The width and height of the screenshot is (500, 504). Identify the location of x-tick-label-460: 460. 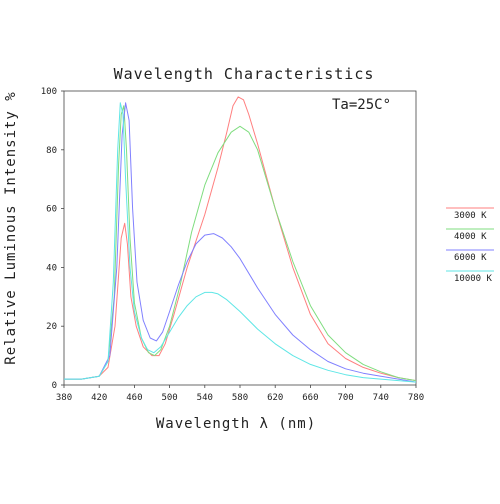
(134, 398).